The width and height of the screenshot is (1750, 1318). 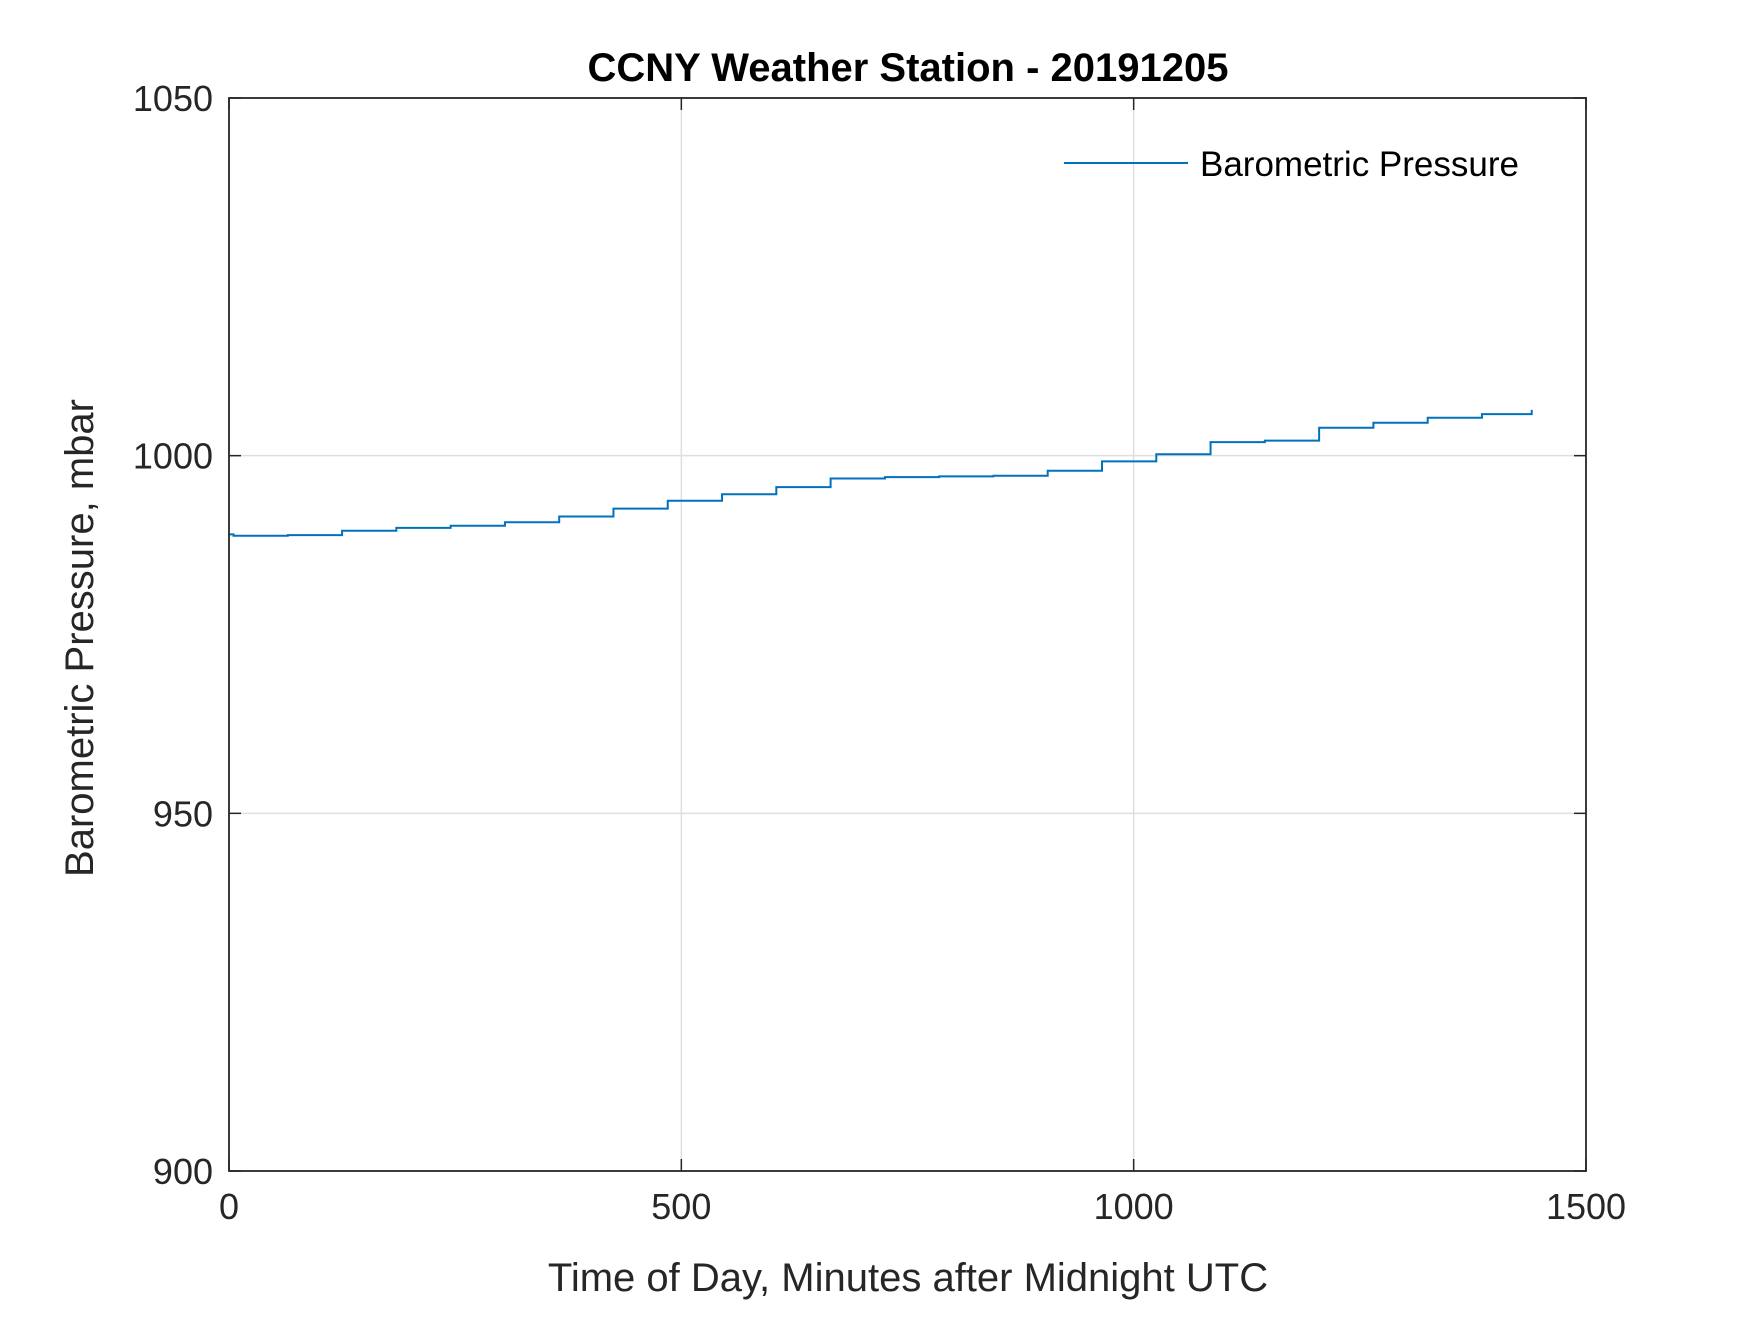 What do you see at coordinates (173, 98) in the screenshot?
I see `y-tick-label: 1050` at bounding box center [173, 98].